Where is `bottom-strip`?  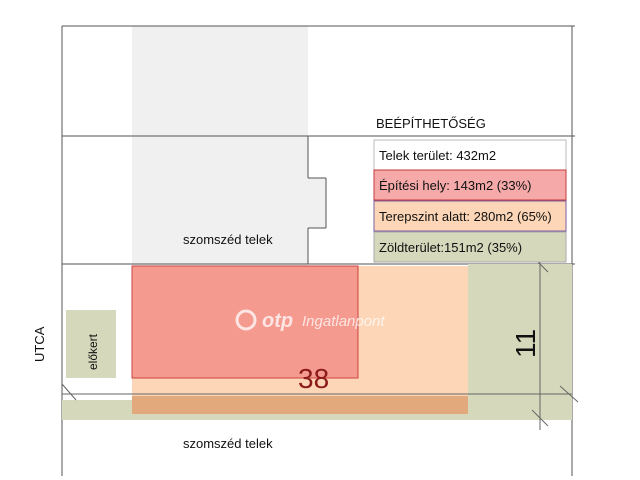 bottom-strip is located at coordinates (300, 405).